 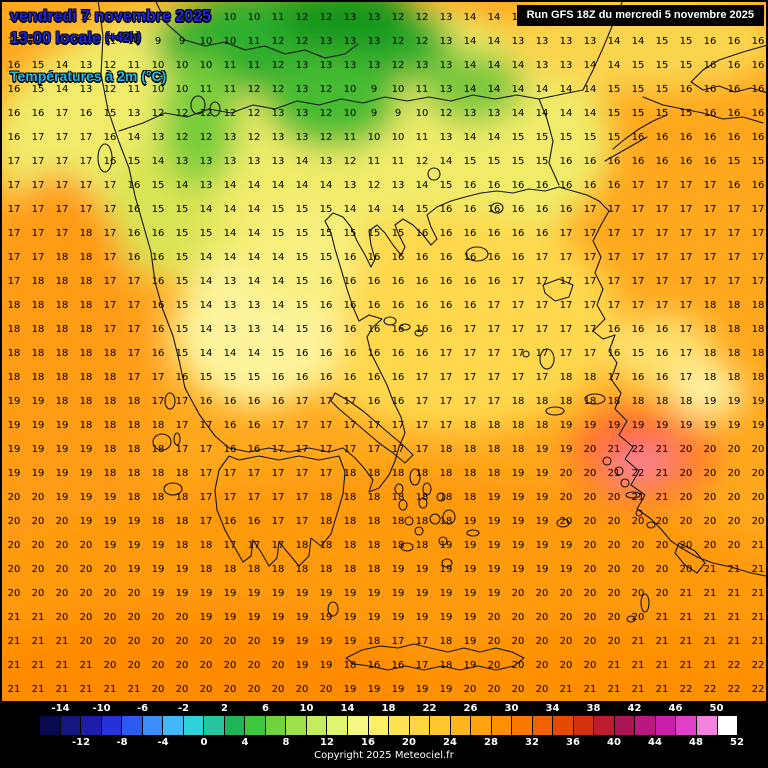 I want to click on local-time-label: 13:00 locale, so click(x=55, y=38).